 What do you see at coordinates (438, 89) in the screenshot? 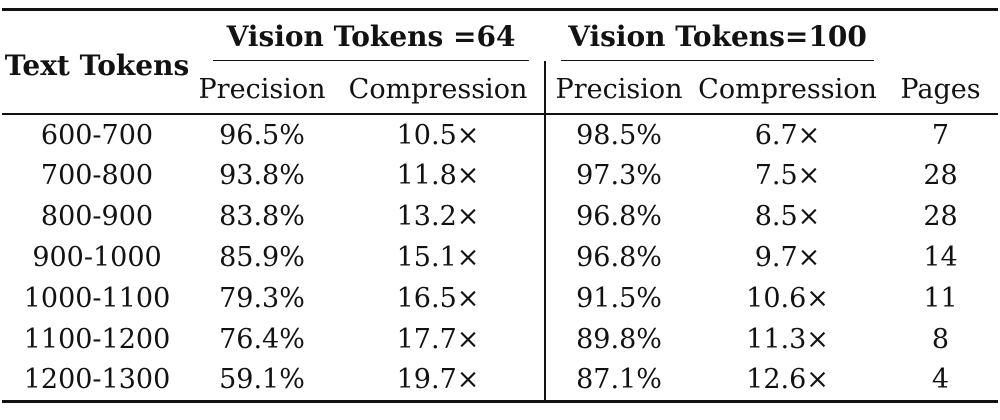
I see `column-header-compression-64: Compression` at bounding box center [438, 89].